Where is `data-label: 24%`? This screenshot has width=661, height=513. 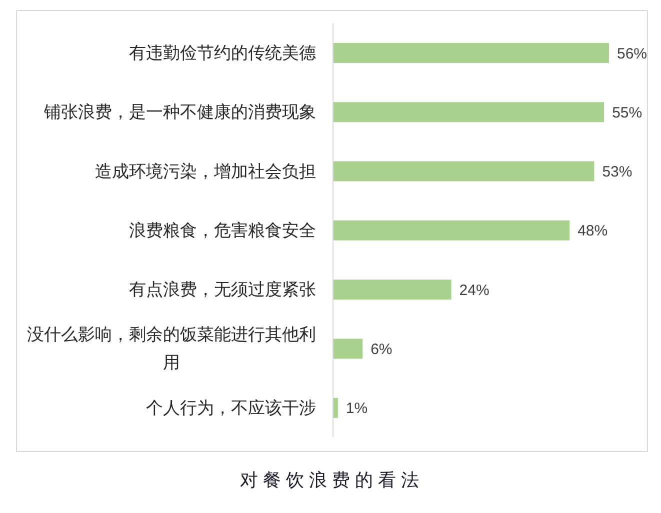
data-label: 24% is located at coordinates (474, 290).